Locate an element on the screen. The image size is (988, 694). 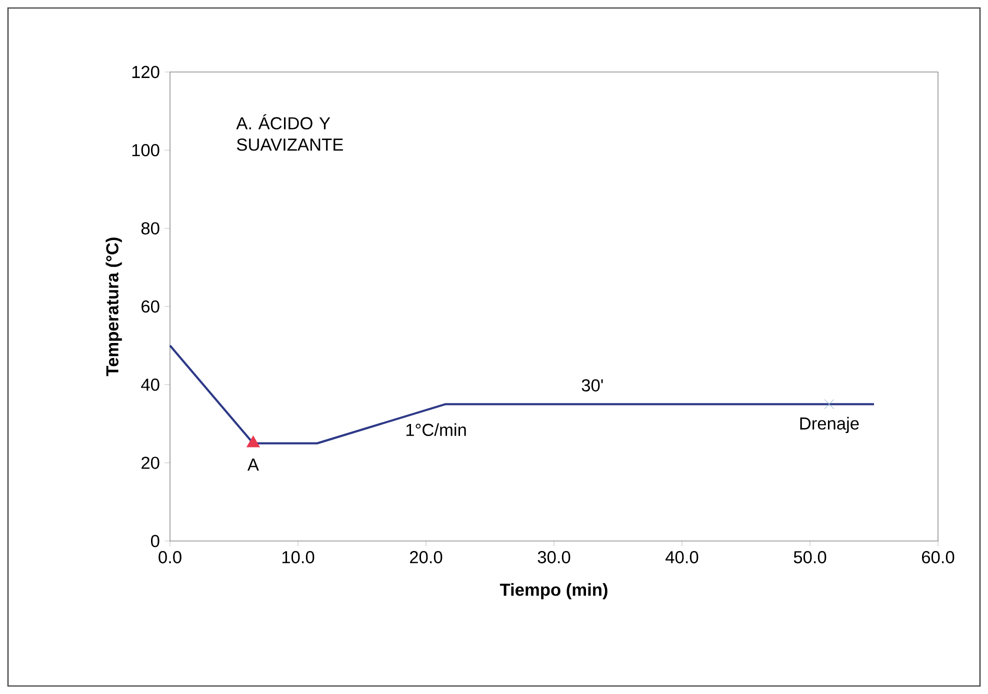
x-tick-label: 10.0 is located at coordinates (298, 557).